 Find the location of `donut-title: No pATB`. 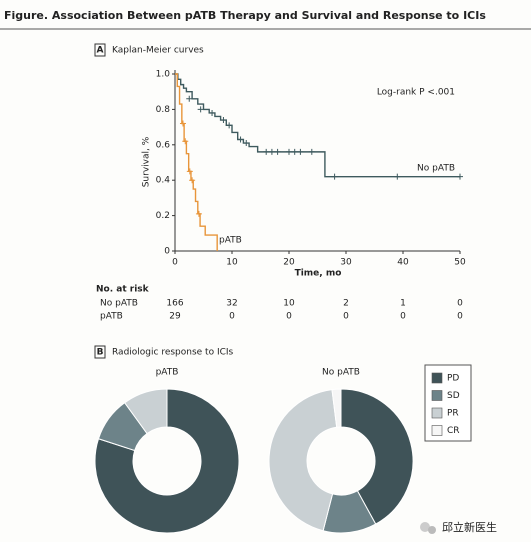

donut-title: No pATB is located at coordinates (341, 373).